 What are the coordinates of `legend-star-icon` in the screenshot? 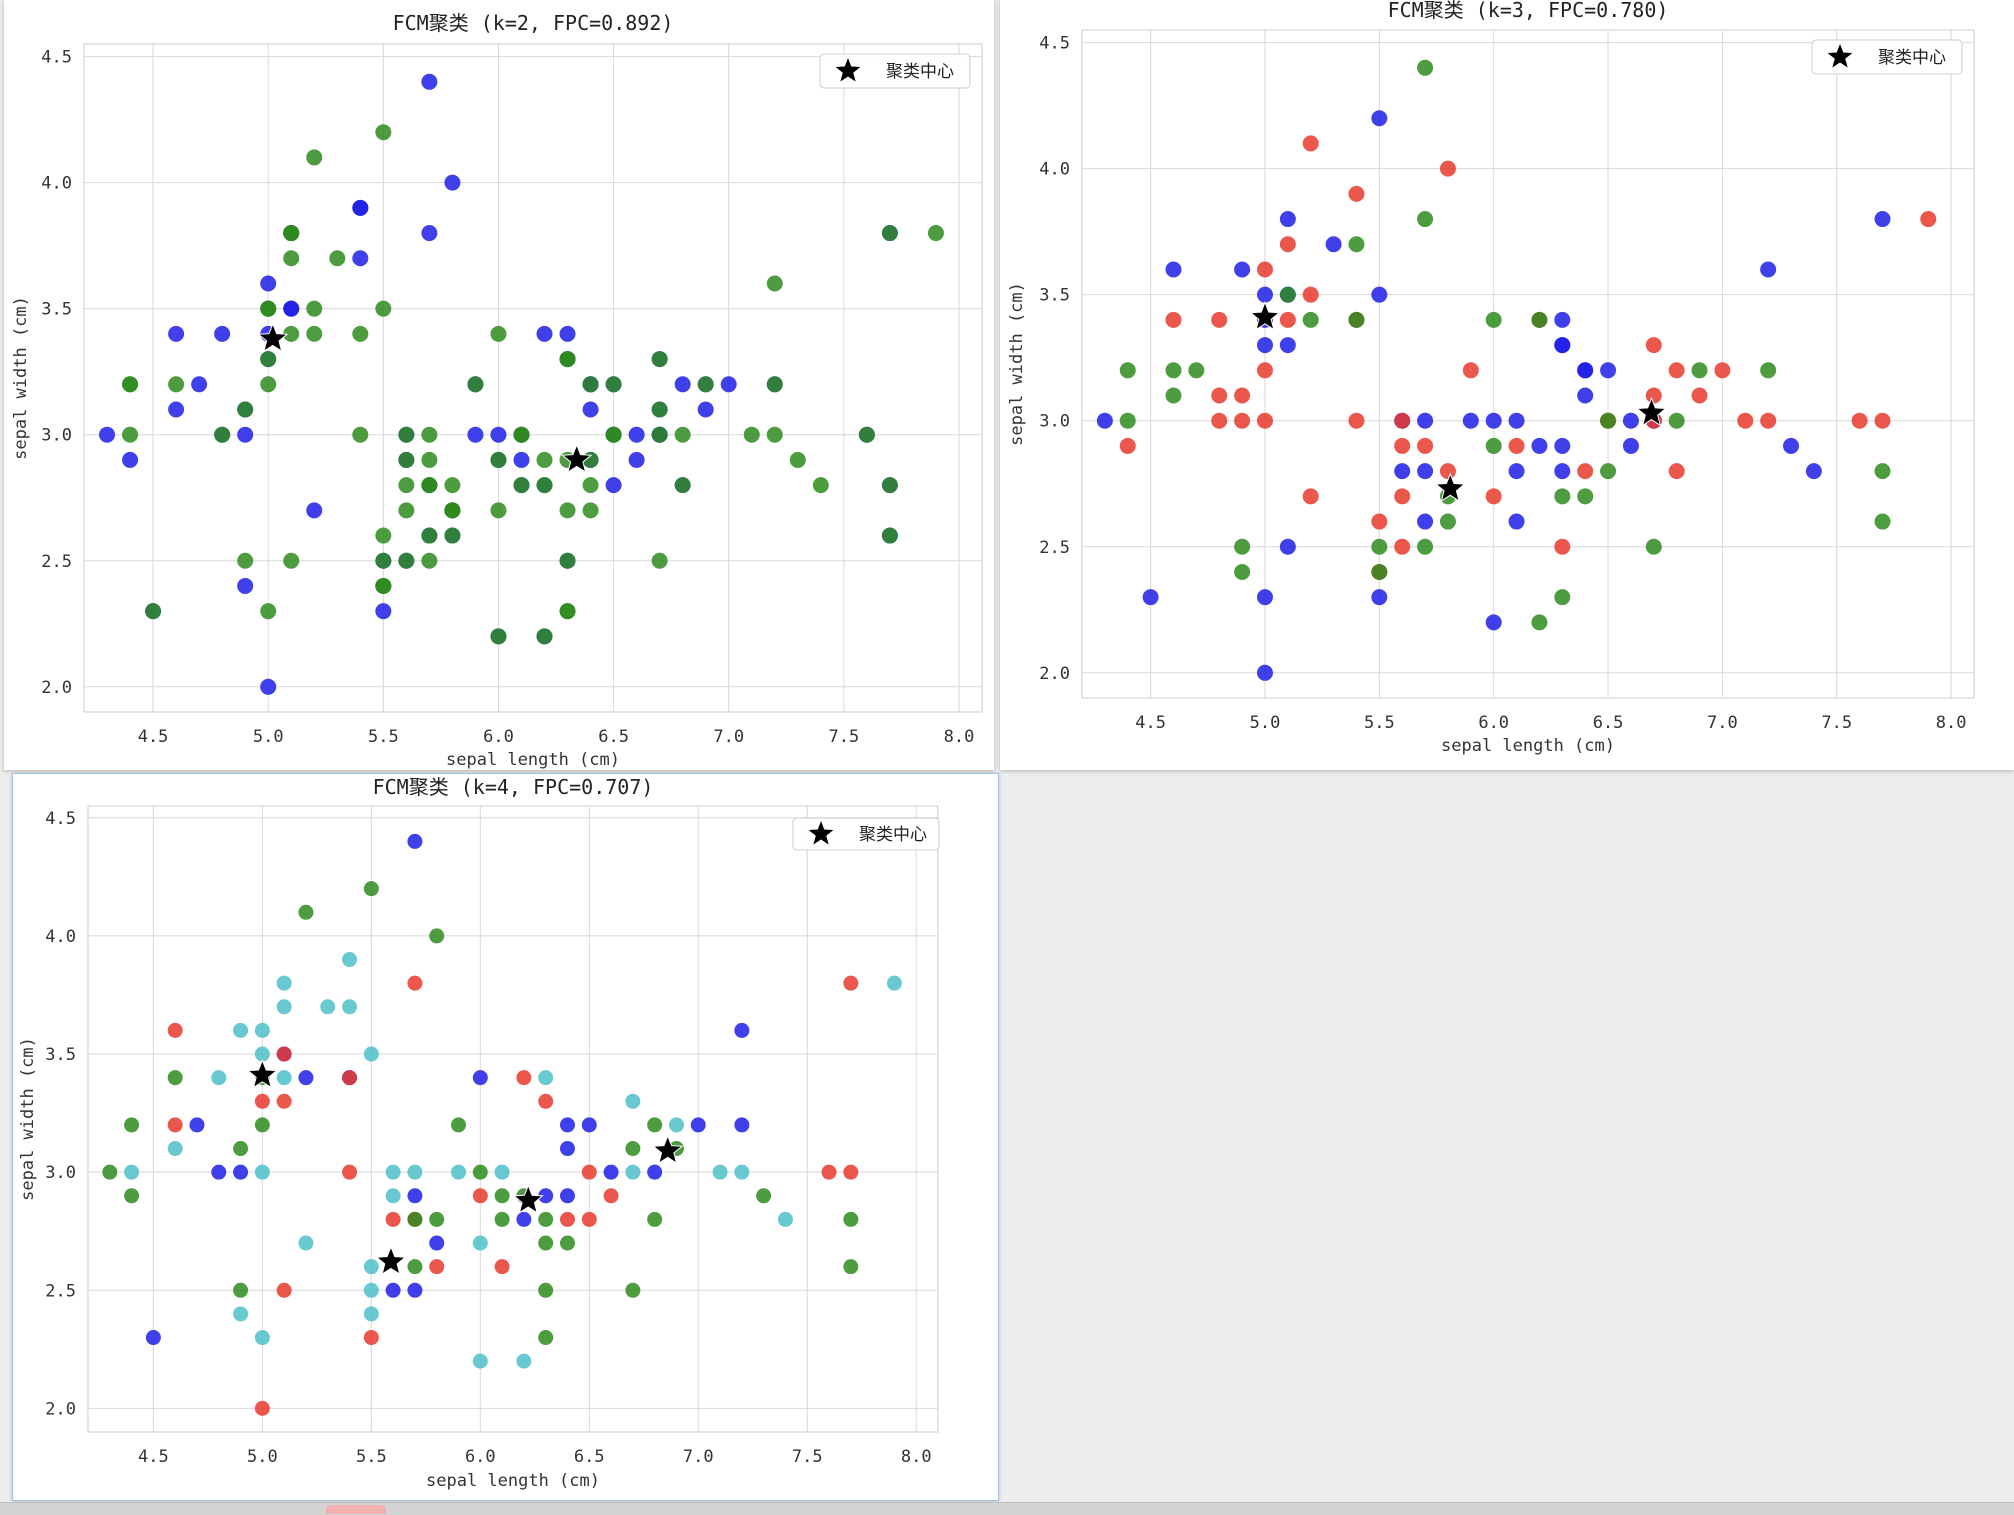 It's located at (1840, 56).